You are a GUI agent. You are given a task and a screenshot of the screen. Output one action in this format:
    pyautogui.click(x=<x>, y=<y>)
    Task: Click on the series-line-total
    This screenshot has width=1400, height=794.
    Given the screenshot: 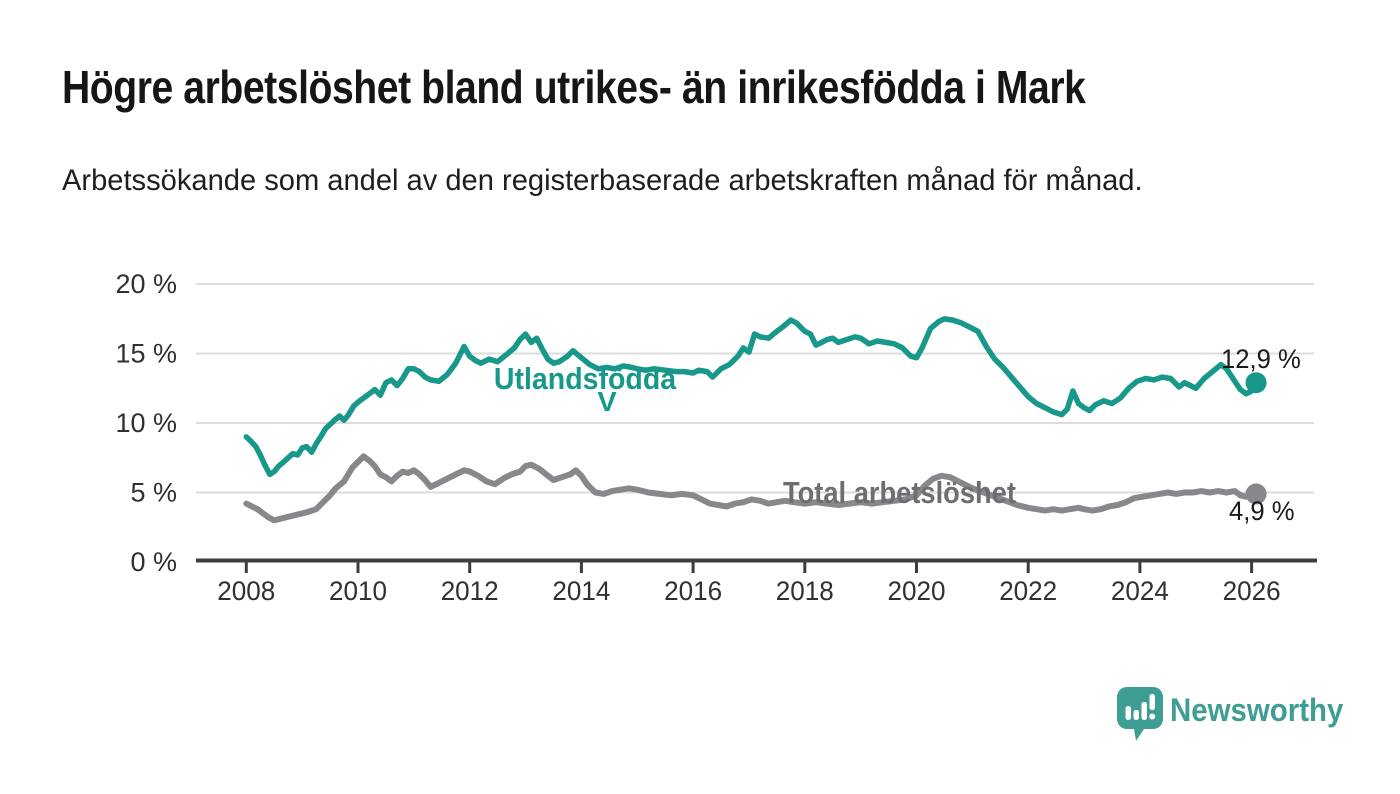 What is the action you would take?
    pyautogui.click(x=751, y=488)
    